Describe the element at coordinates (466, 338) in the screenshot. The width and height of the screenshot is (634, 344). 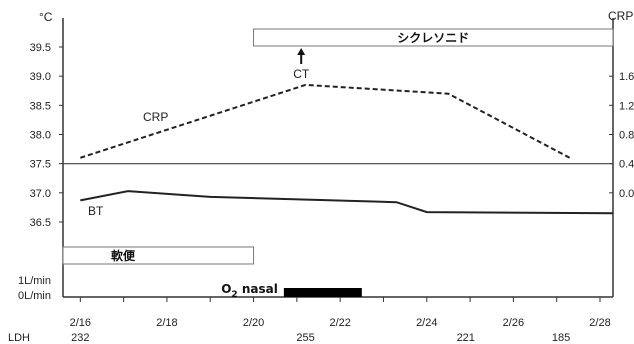
I see `ldh-value: 221` at that location.